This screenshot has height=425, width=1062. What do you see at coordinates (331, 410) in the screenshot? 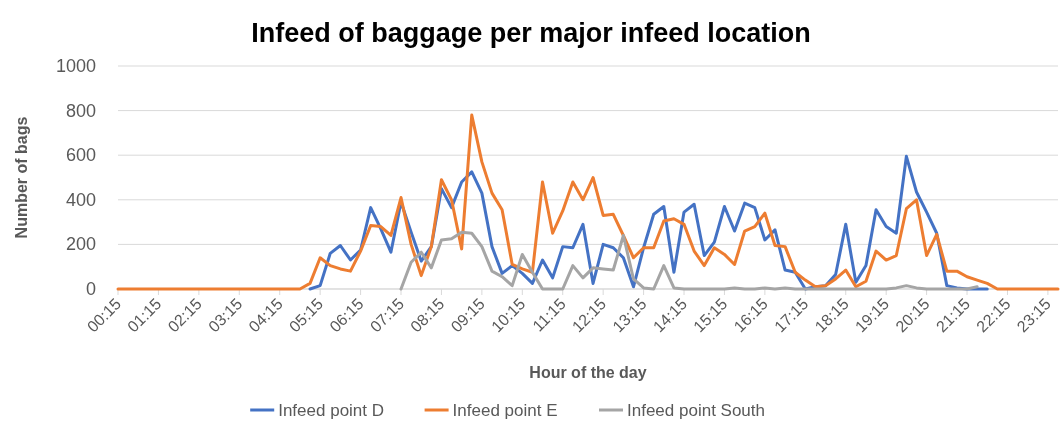
I see `legend-label: Infeed point D` at bounding box center [331, 410].